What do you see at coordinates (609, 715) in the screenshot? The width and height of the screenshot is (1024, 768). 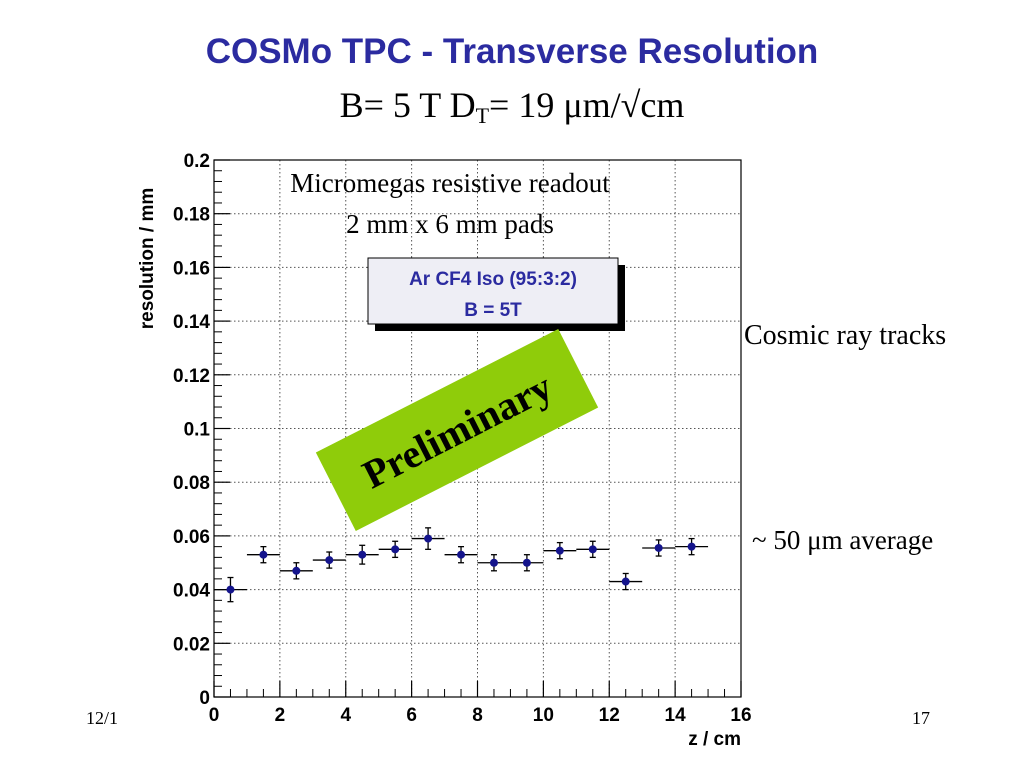 I see `x-tick-label: 12` at bounding box center [609, 715].